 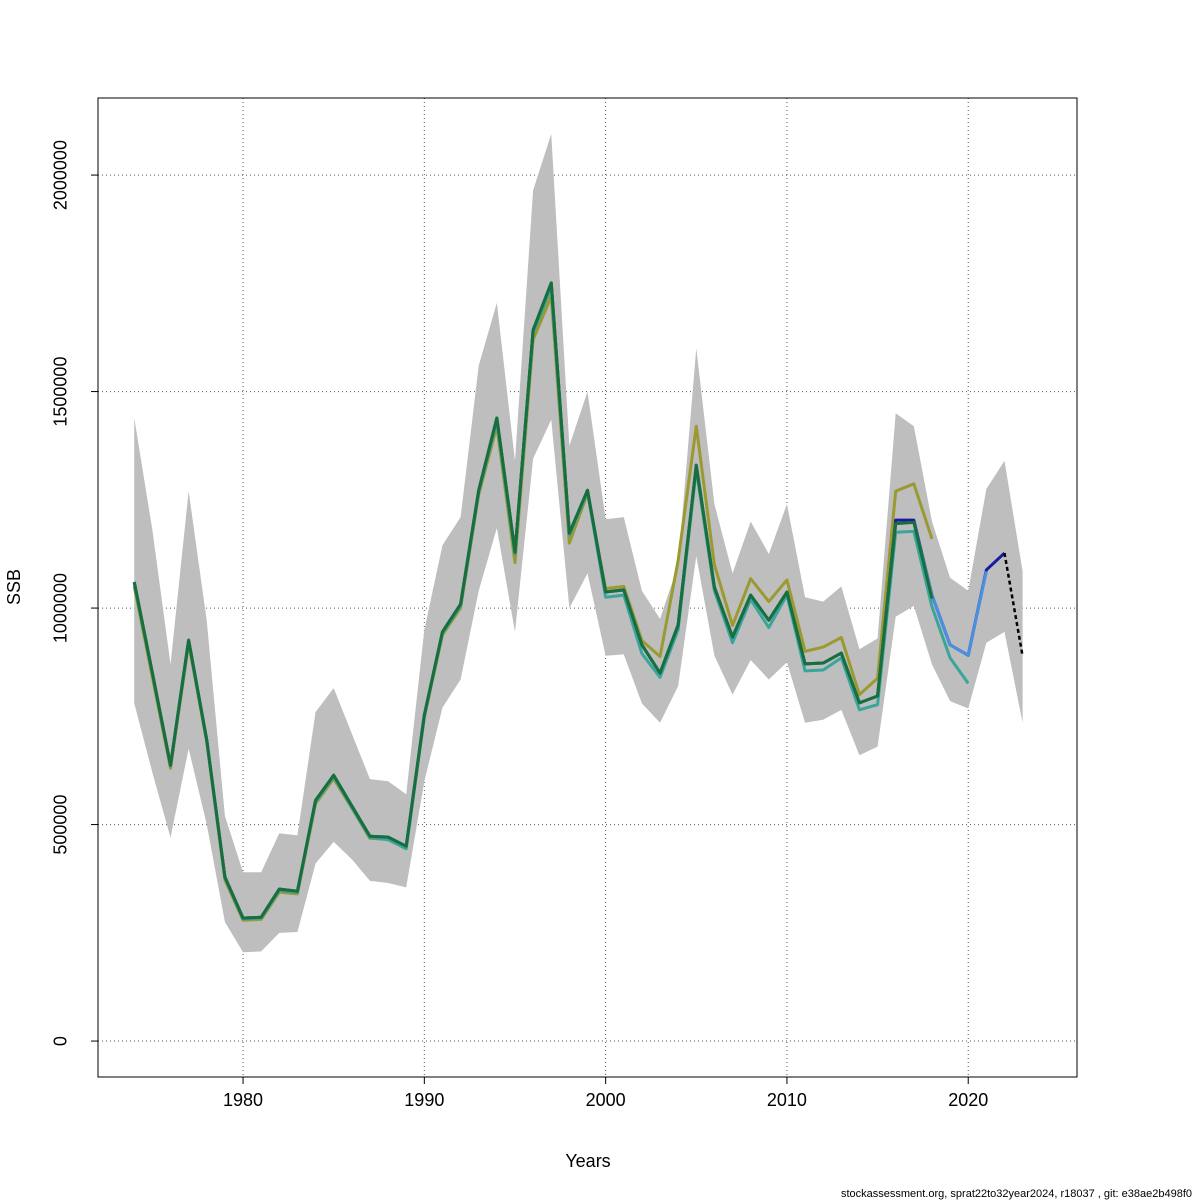 I want to click on x-tick-label: 1990, so click(x=424, y=1100).